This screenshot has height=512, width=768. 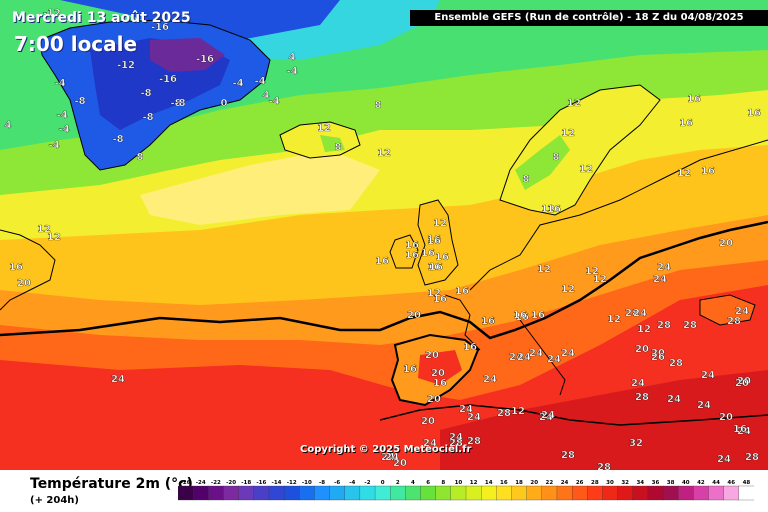 I want to click on color-scale-tick: 10, so click(x=459, y=483).